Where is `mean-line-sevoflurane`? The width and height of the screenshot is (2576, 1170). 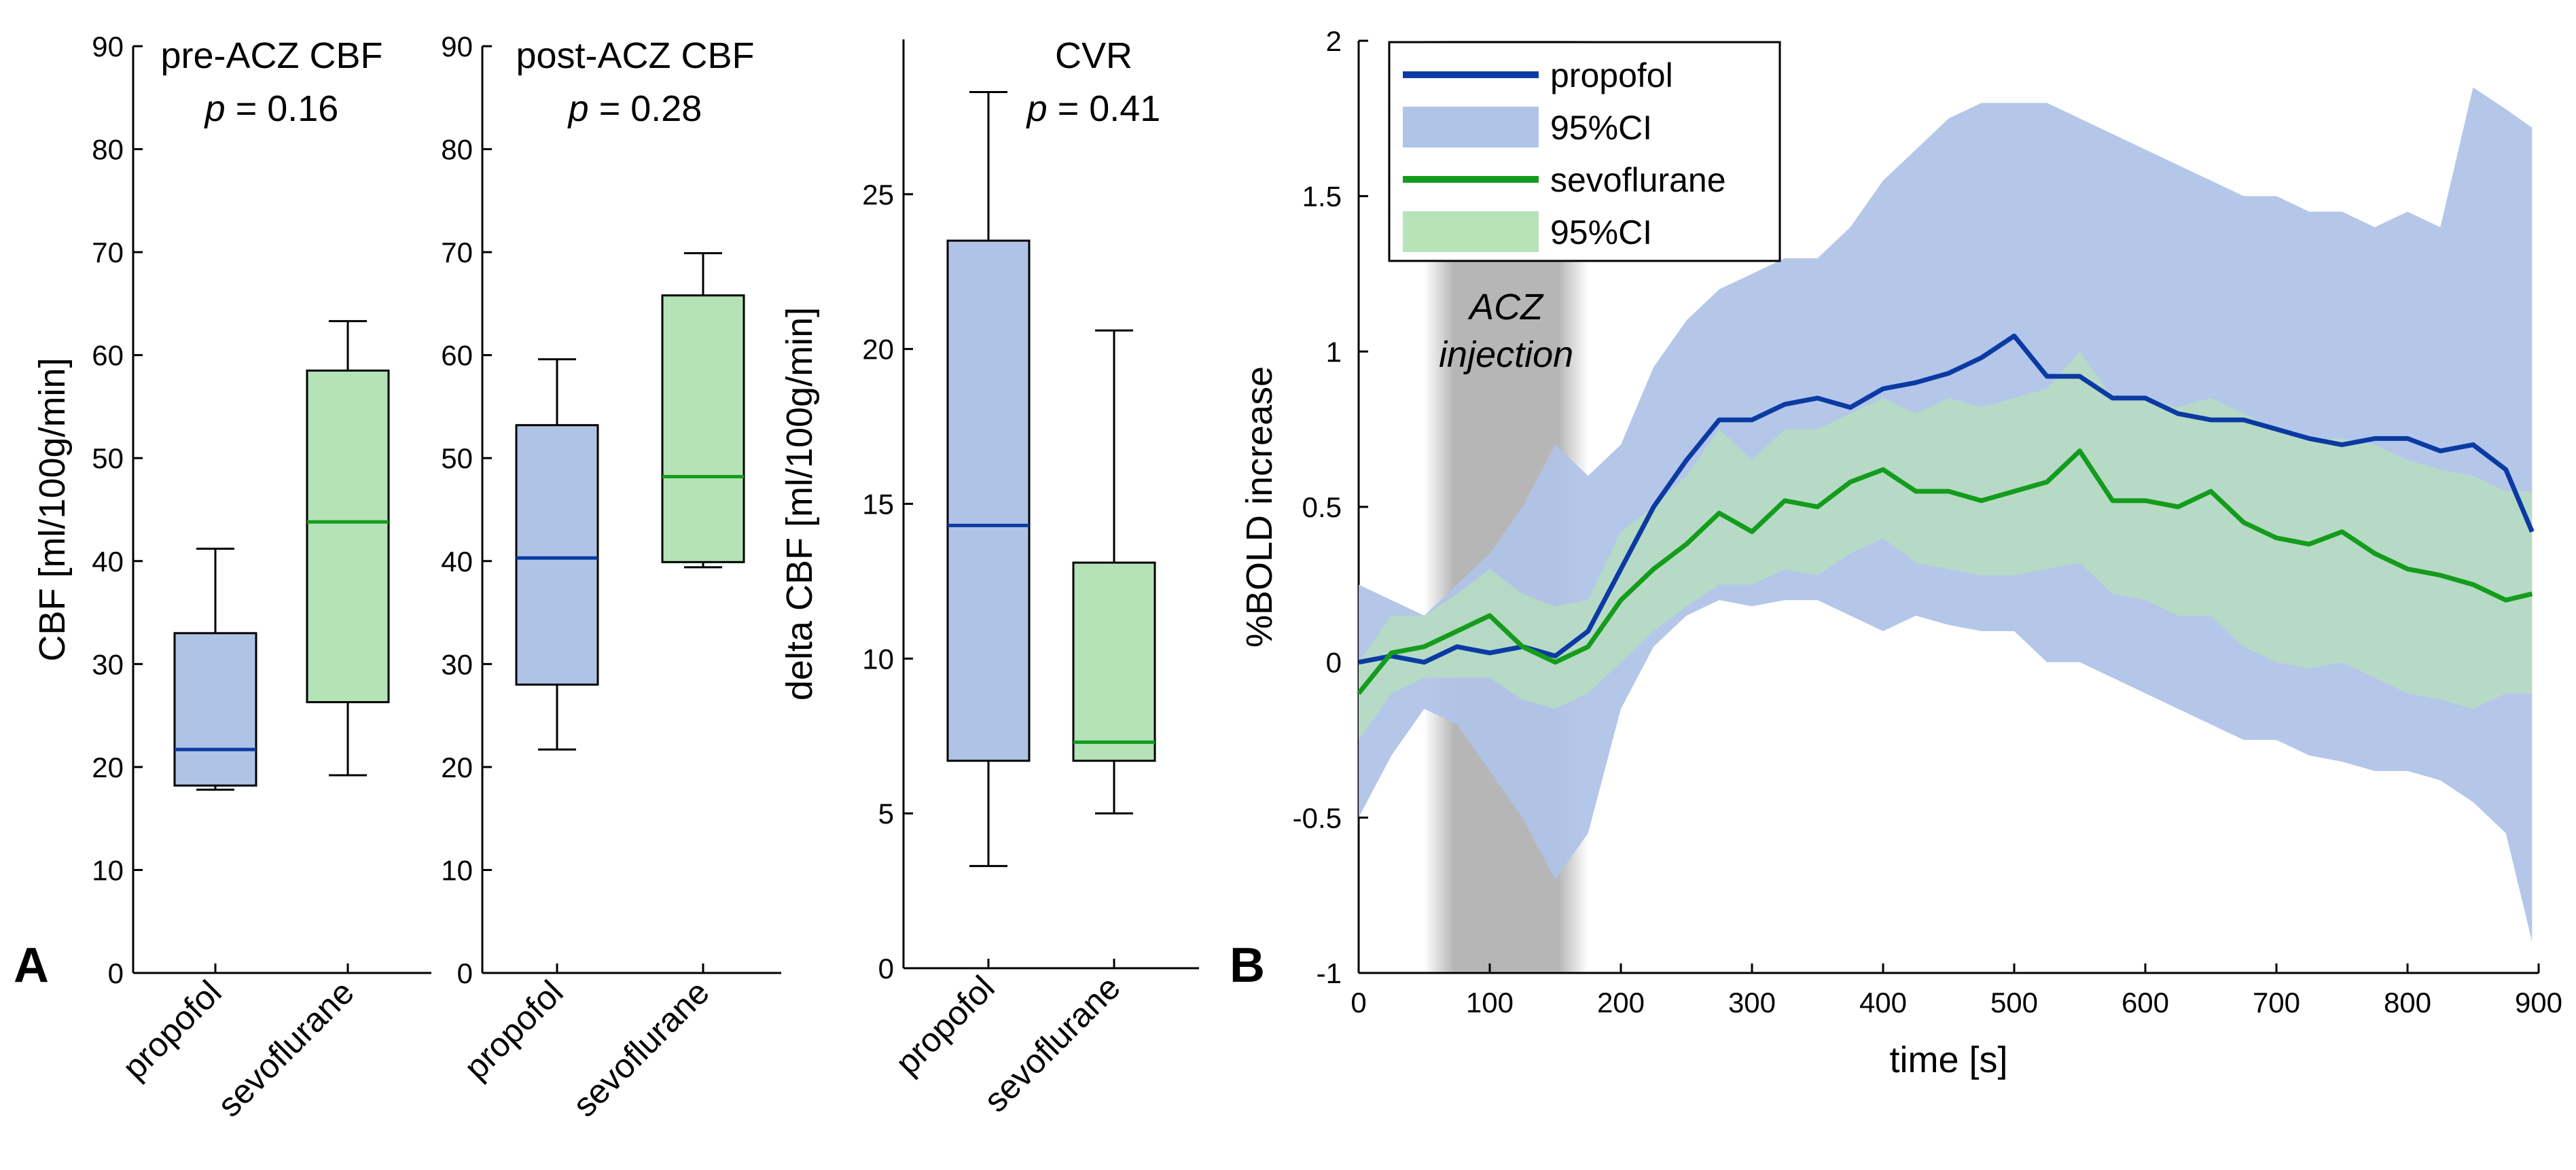 mean-line-sevoflurane is located at coordinates (1945, 571).